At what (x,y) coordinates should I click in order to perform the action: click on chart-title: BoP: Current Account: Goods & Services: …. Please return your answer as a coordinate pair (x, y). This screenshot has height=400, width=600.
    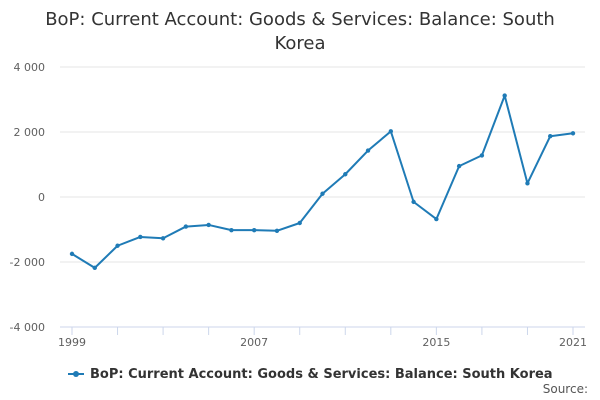
    Looking at the image, I should click on (300, 32).